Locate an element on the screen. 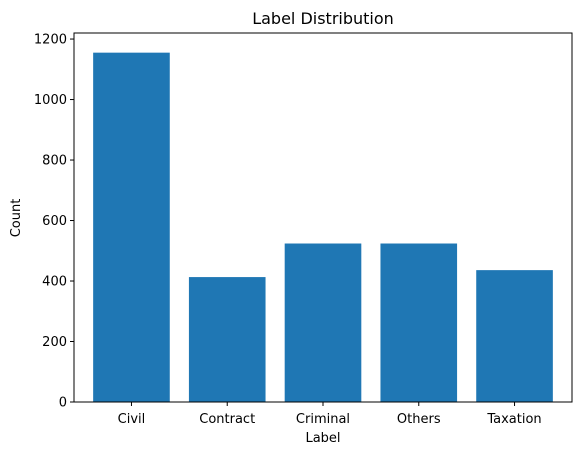 The image size is (580, 455). chart-title: Label Distribution is located at coordinates (323, 18).